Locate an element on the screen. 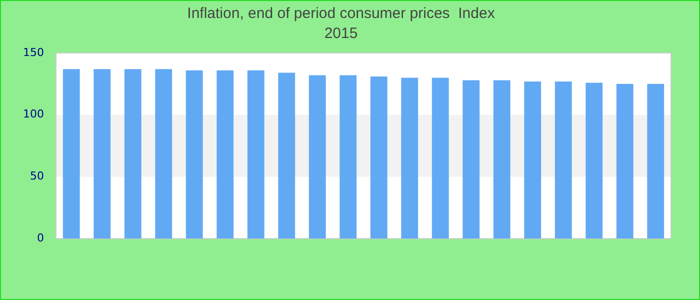  y-tick-label: 0 is located at coordinates (40, 237).